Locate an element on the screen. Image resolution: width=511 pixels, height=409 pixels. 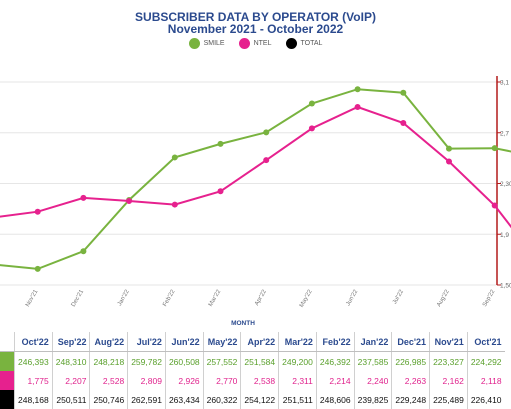
legend-label-ntel: NTEL is located at coordinates (262, 43).